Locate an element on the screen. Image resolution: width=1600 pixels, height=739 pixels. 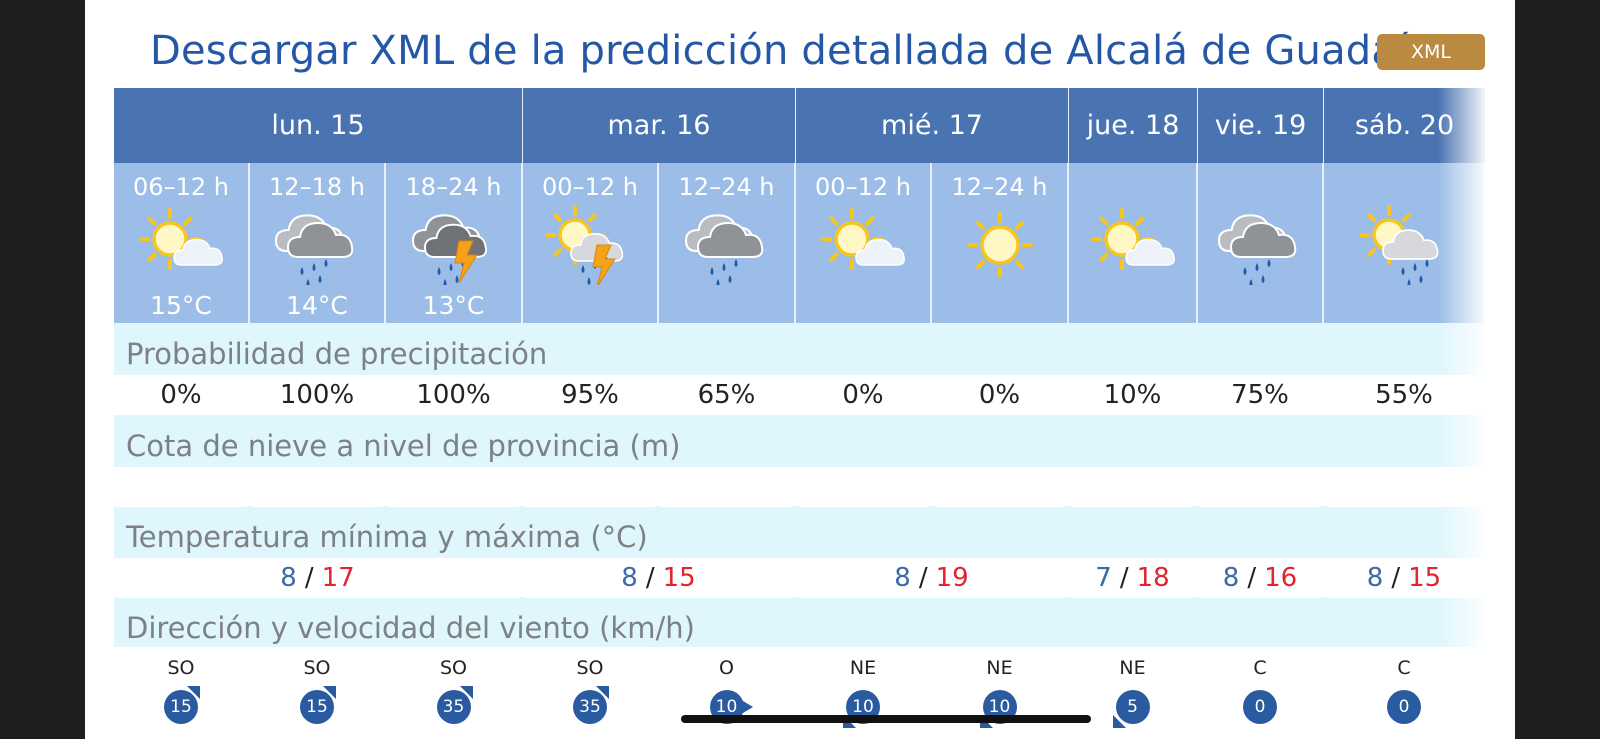
snow-band-label: Cota de nieve a nivel de provincia (m) is located at coordinates (403, 446).